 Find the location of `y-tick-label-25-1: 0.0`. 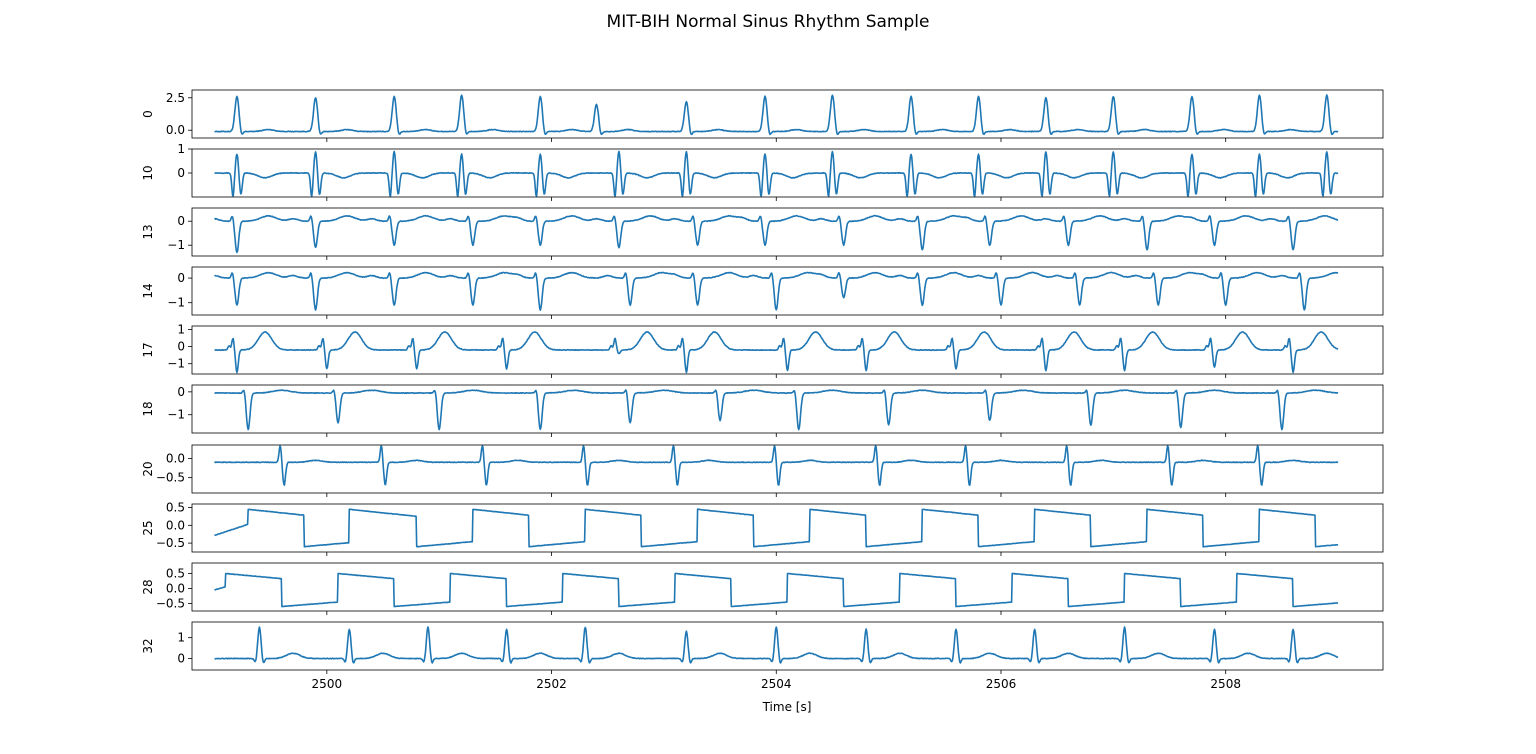

y-tick-label-25-1: 0.0 is located at coordinates (175, 525).